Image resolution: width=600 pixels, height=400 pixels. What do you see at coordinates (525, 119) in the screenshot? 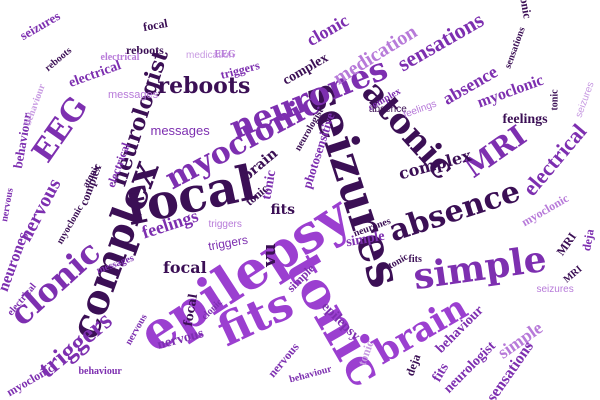
I see `cloud-word-feelings: feelings` at bounding box center [525, 119].